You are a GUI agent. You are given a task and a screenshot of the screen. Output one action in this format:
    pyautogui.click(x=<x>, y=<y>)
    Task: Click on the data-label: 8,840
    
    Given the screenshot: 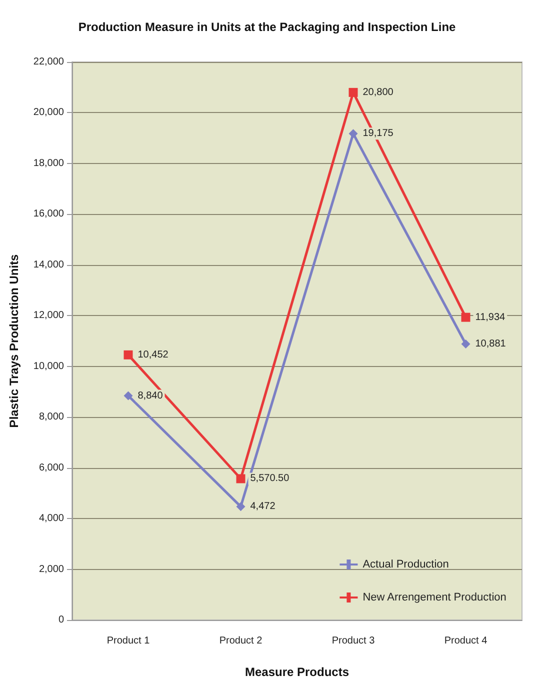 What is the action you would take?
    pyautogui.click(x=151, y=396)
    